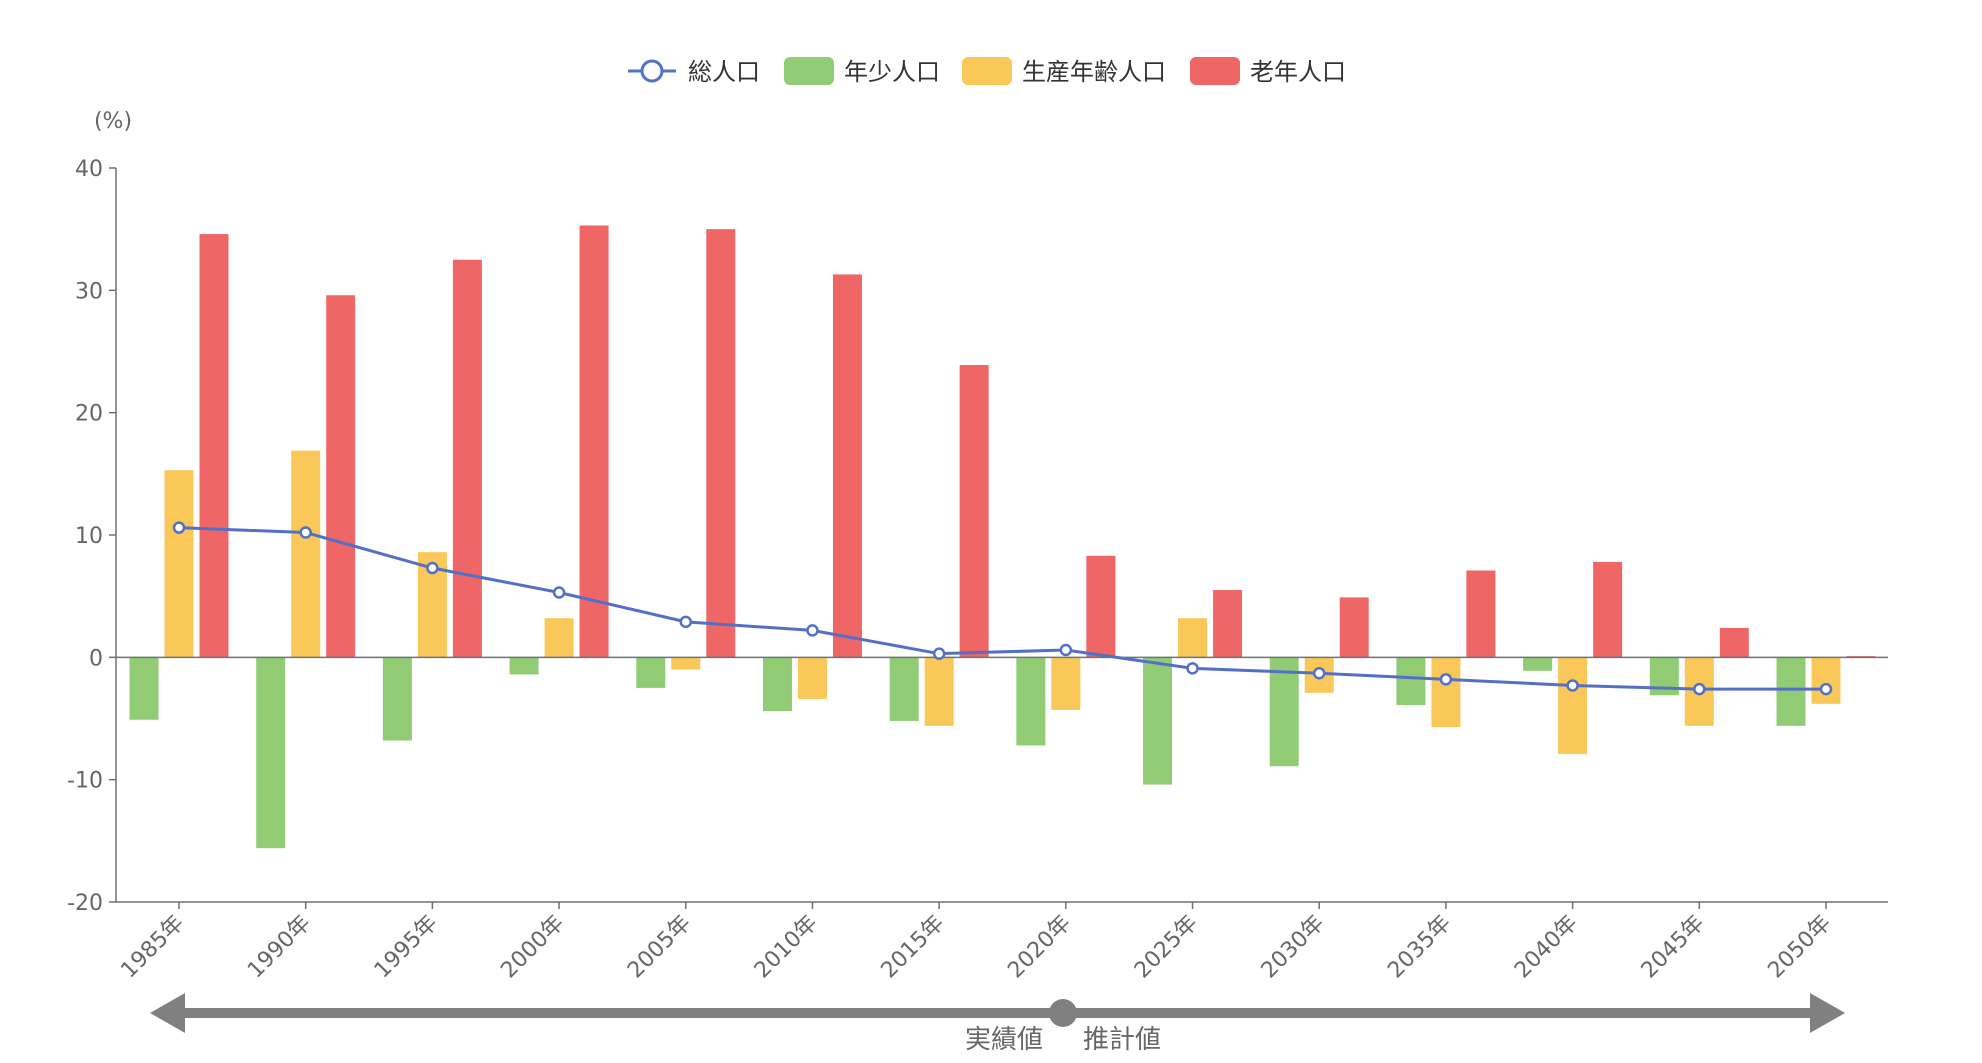 The height and width of the screenshot is (1063, 1982). Describe the element at coordinates (1826, 689) in the screenshot. I see `line-point-2050-` at that location.